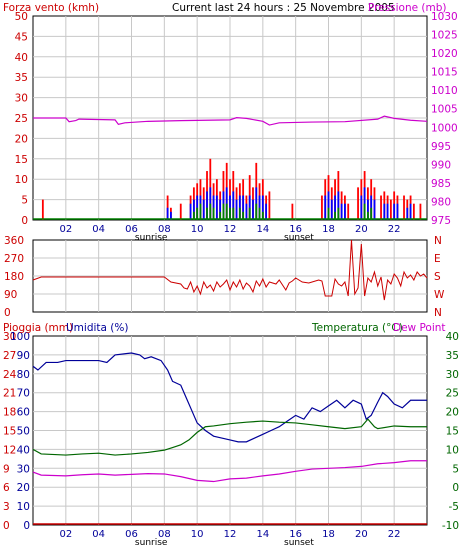 The height and width of the screenshot is (555, 465). What do you see at coordinates (444, 91) in the screenshot?
I see `pressure-tick-label: 1010` at bounding box center [444, 91].